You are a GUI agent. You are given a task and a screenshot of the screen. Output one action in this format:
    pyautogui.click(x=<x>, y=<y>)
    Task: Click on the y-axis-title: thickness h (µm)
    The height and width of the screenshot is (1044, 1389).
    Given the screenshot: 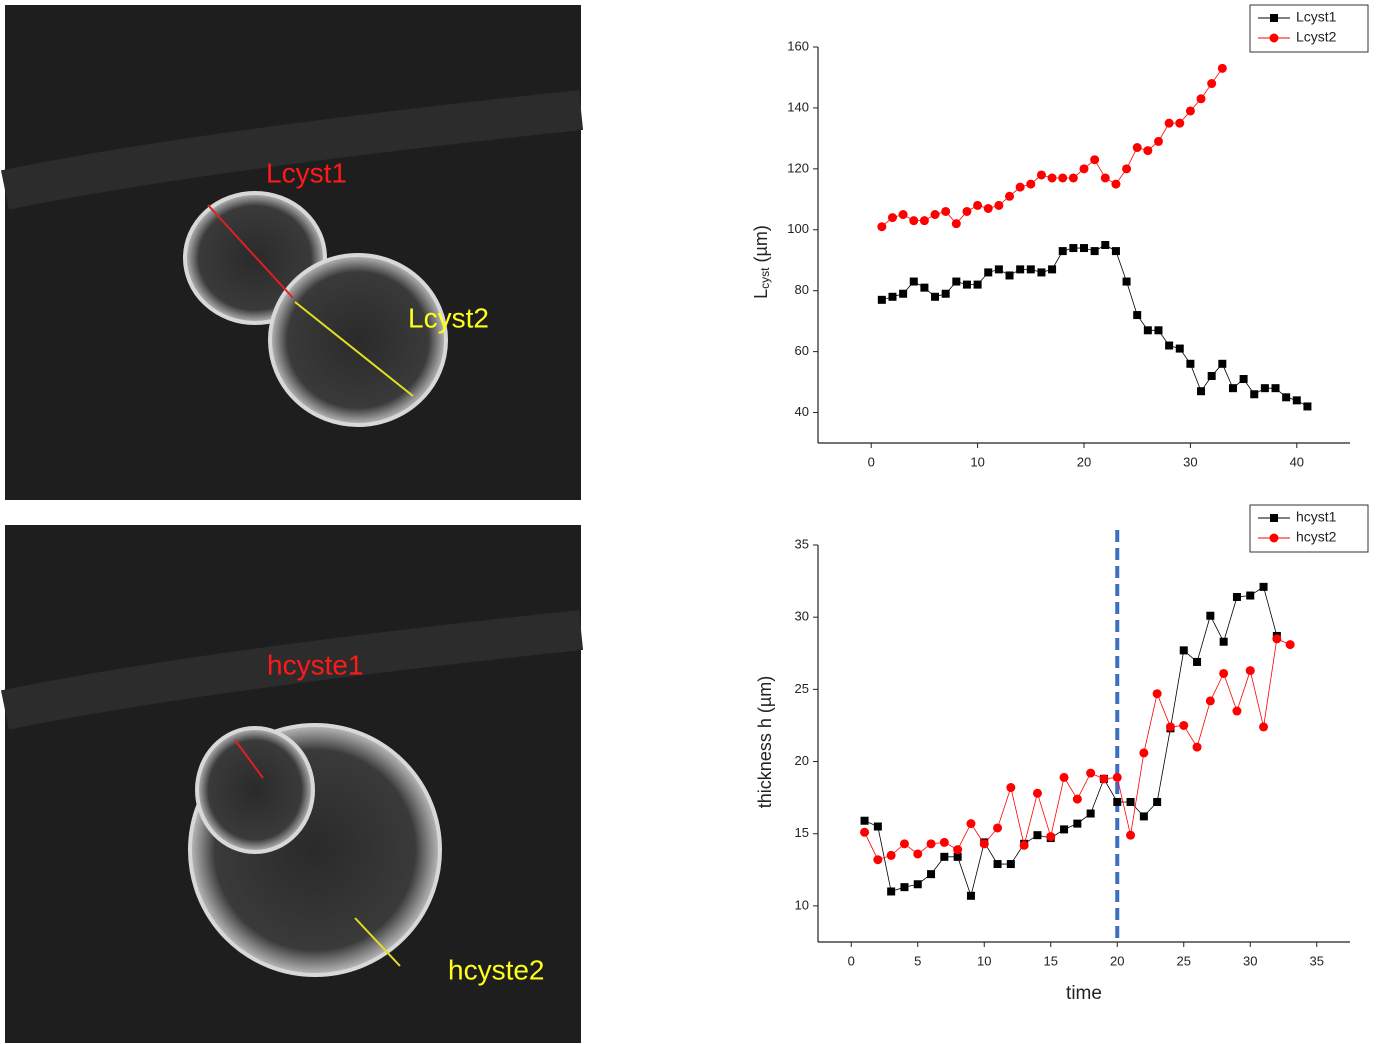 What is the action you would take?
    pyautogui.click(x=765, y=742)
    